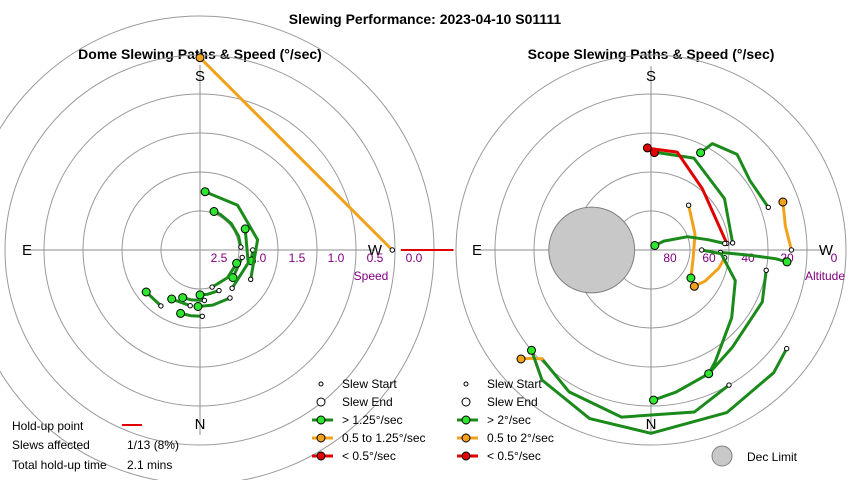  I want to click on dome-radial-tick-label: 1.0, so click(336, 258).